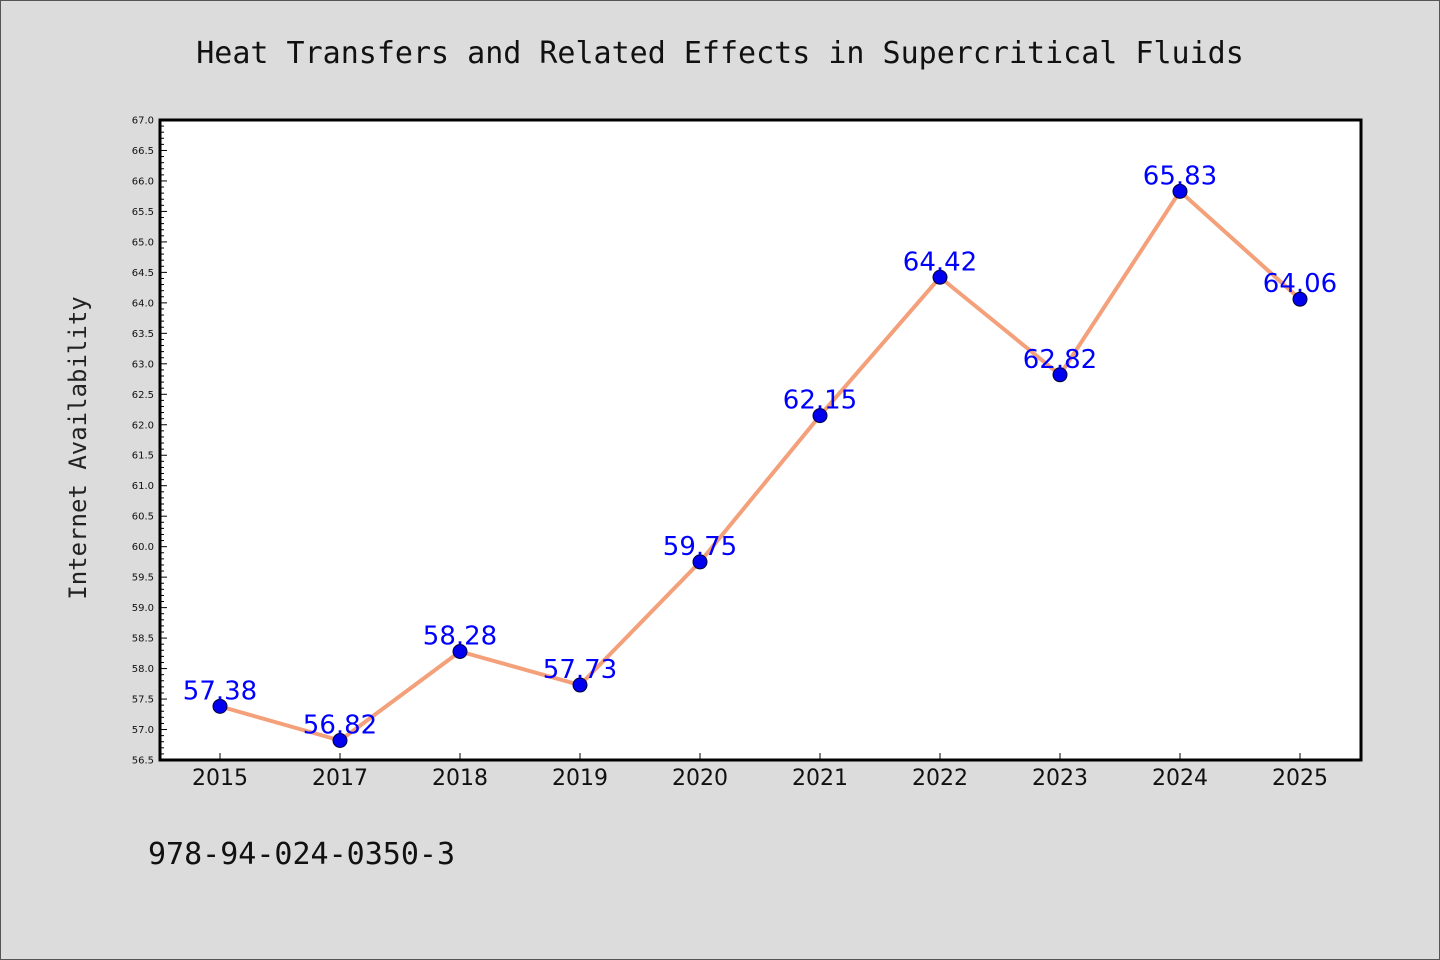  I want to click on y-tick-label: 58.5, so click(143, 639).